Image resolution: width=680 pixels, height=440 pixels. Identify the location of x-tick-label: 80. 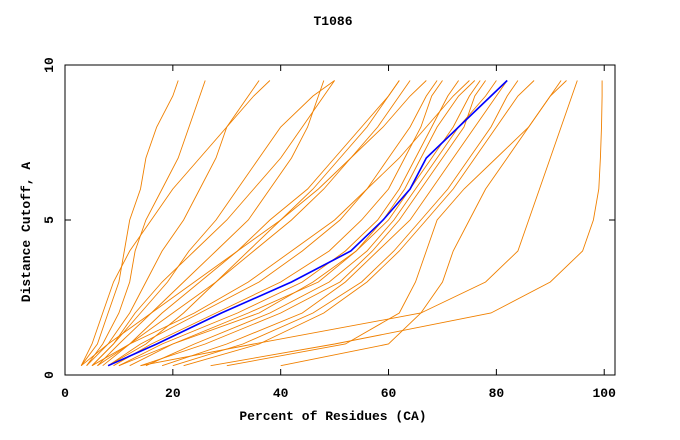
(497, 393).